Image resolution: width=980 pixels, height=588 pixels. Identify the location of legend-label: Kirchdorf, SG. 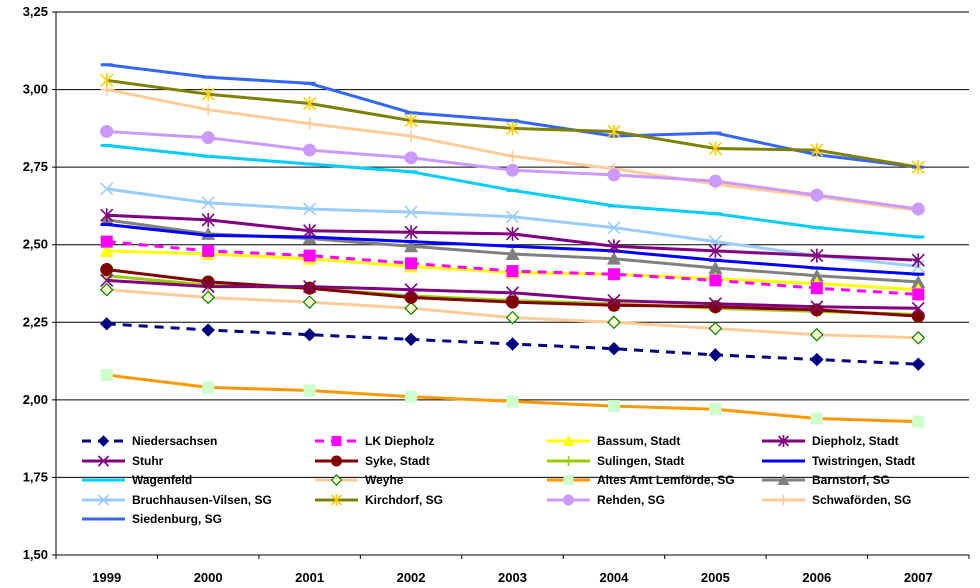
(404, 500).